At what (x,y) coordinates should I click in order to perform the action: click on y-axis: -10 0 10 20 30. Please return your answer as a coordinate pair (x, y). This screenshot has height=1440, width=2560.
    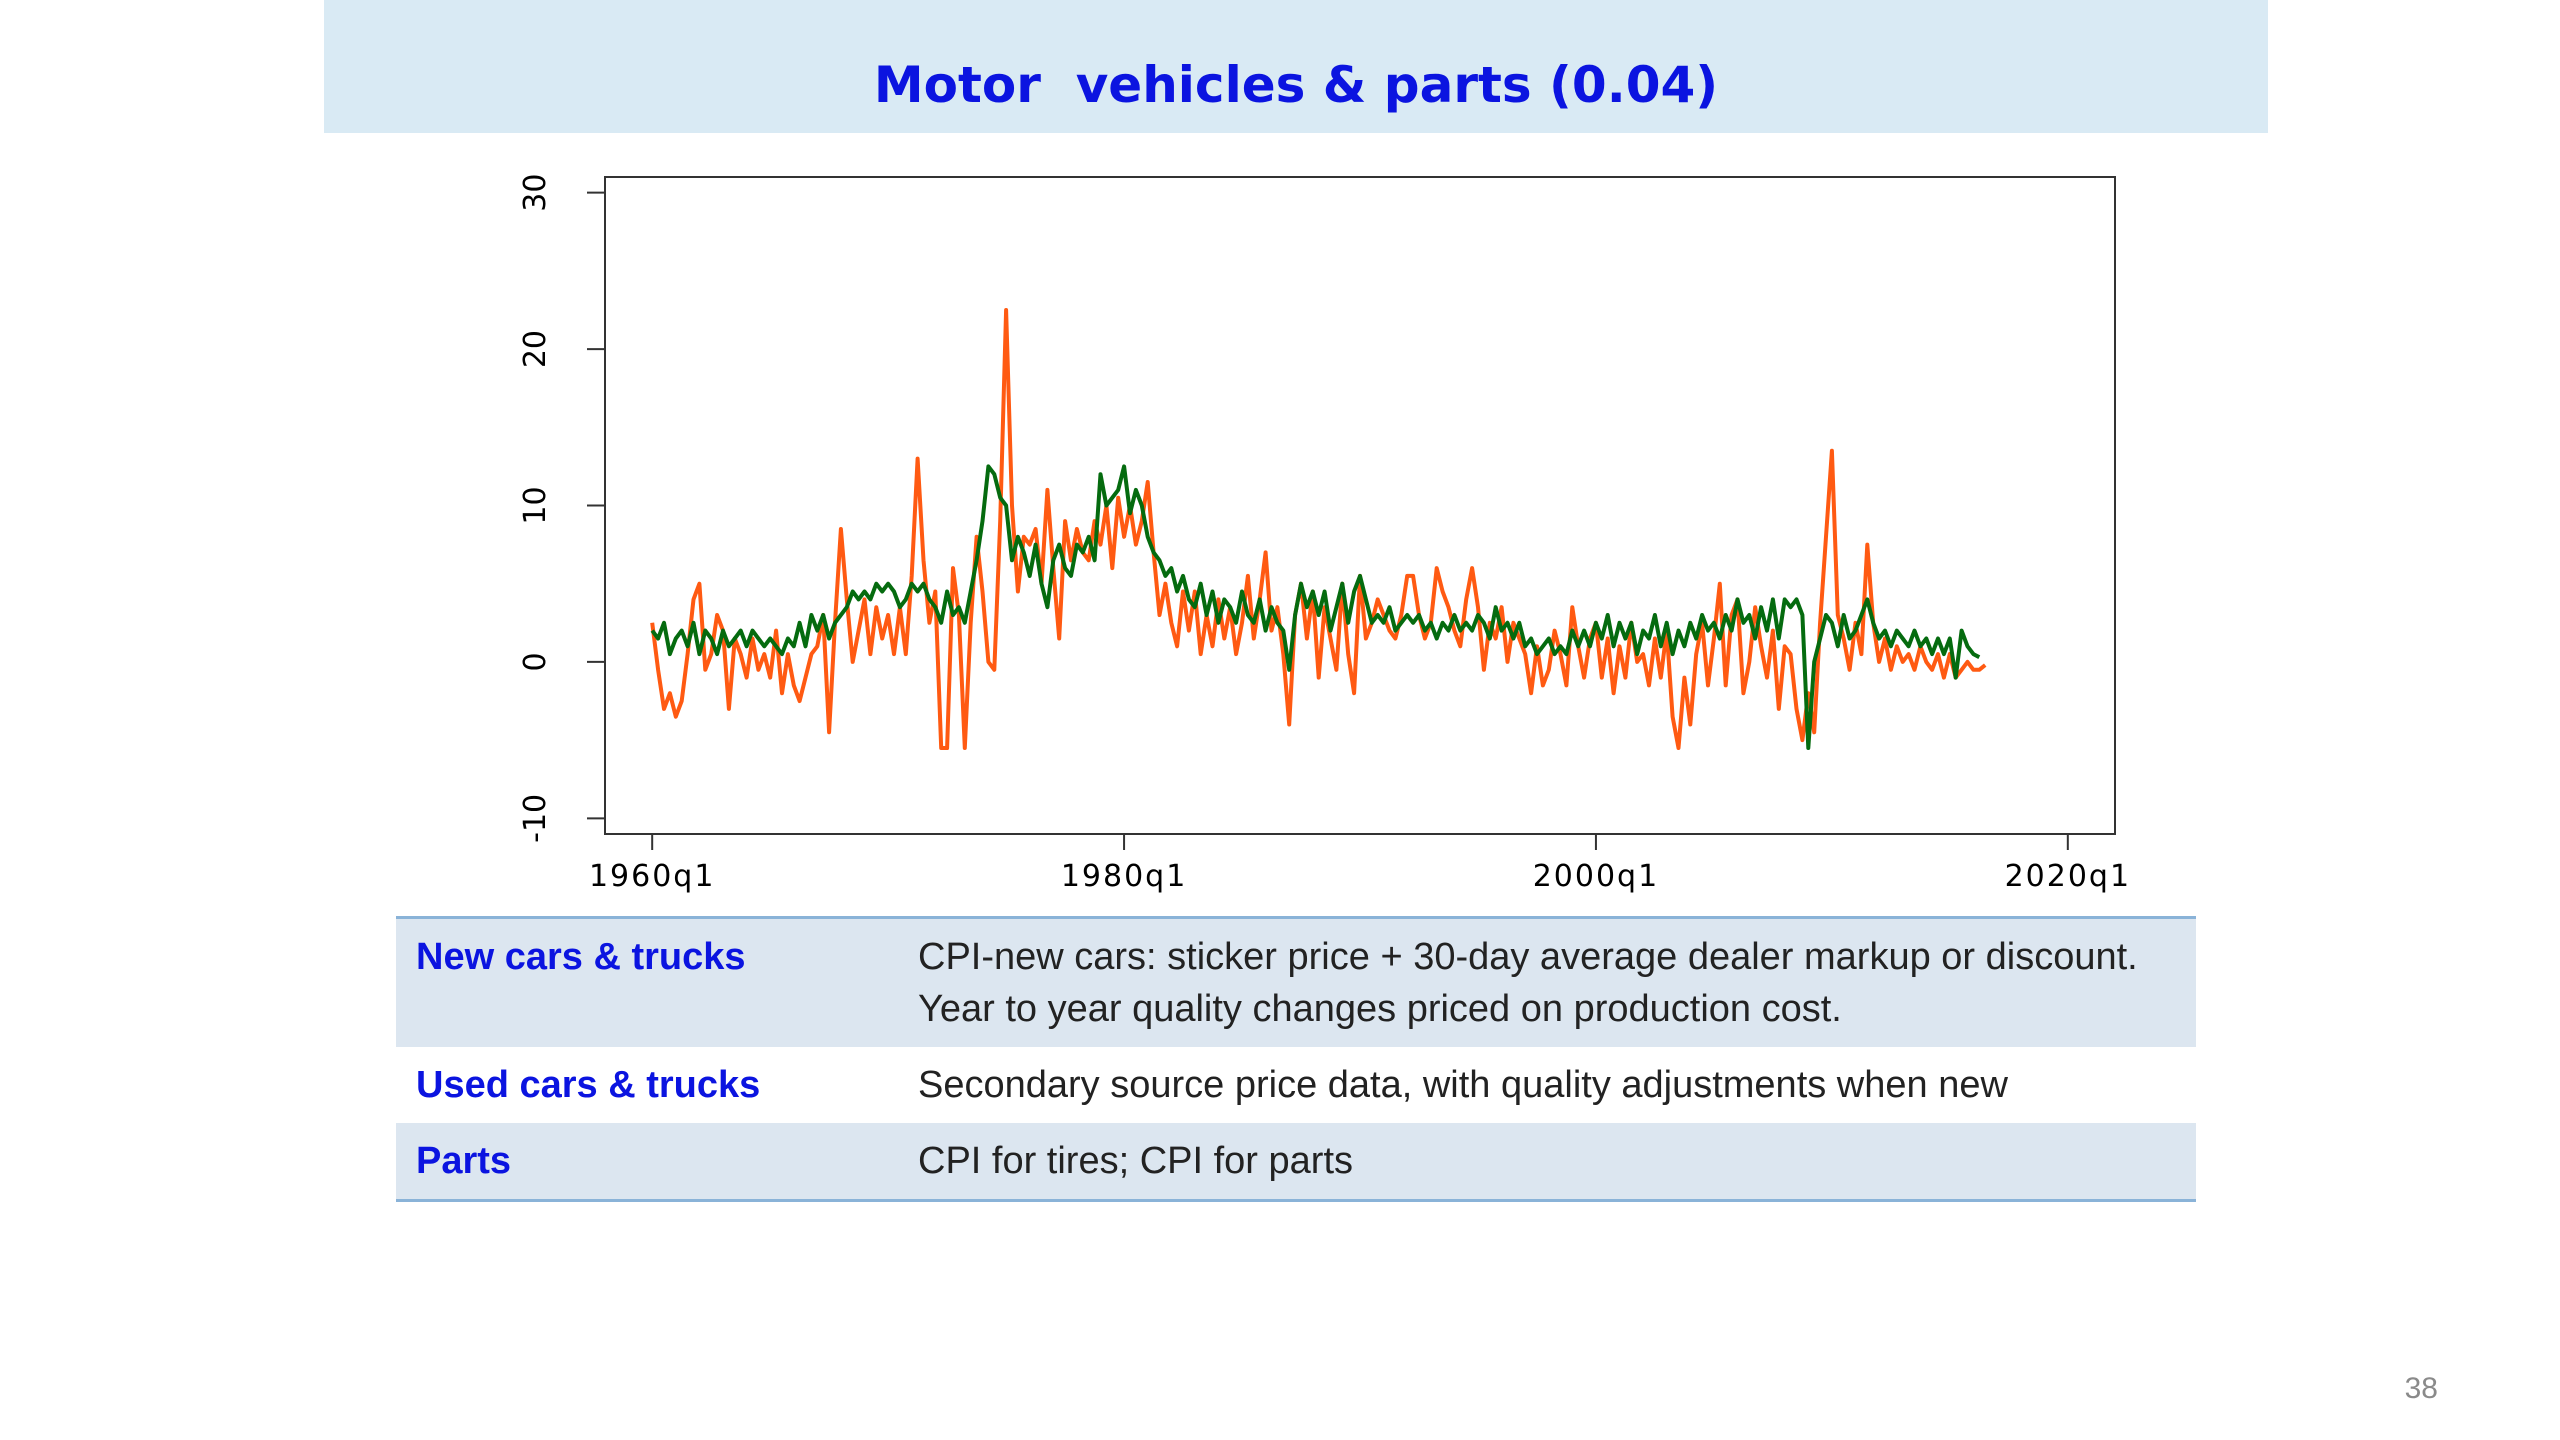
    Looking at the image, I should click on (561, 508).